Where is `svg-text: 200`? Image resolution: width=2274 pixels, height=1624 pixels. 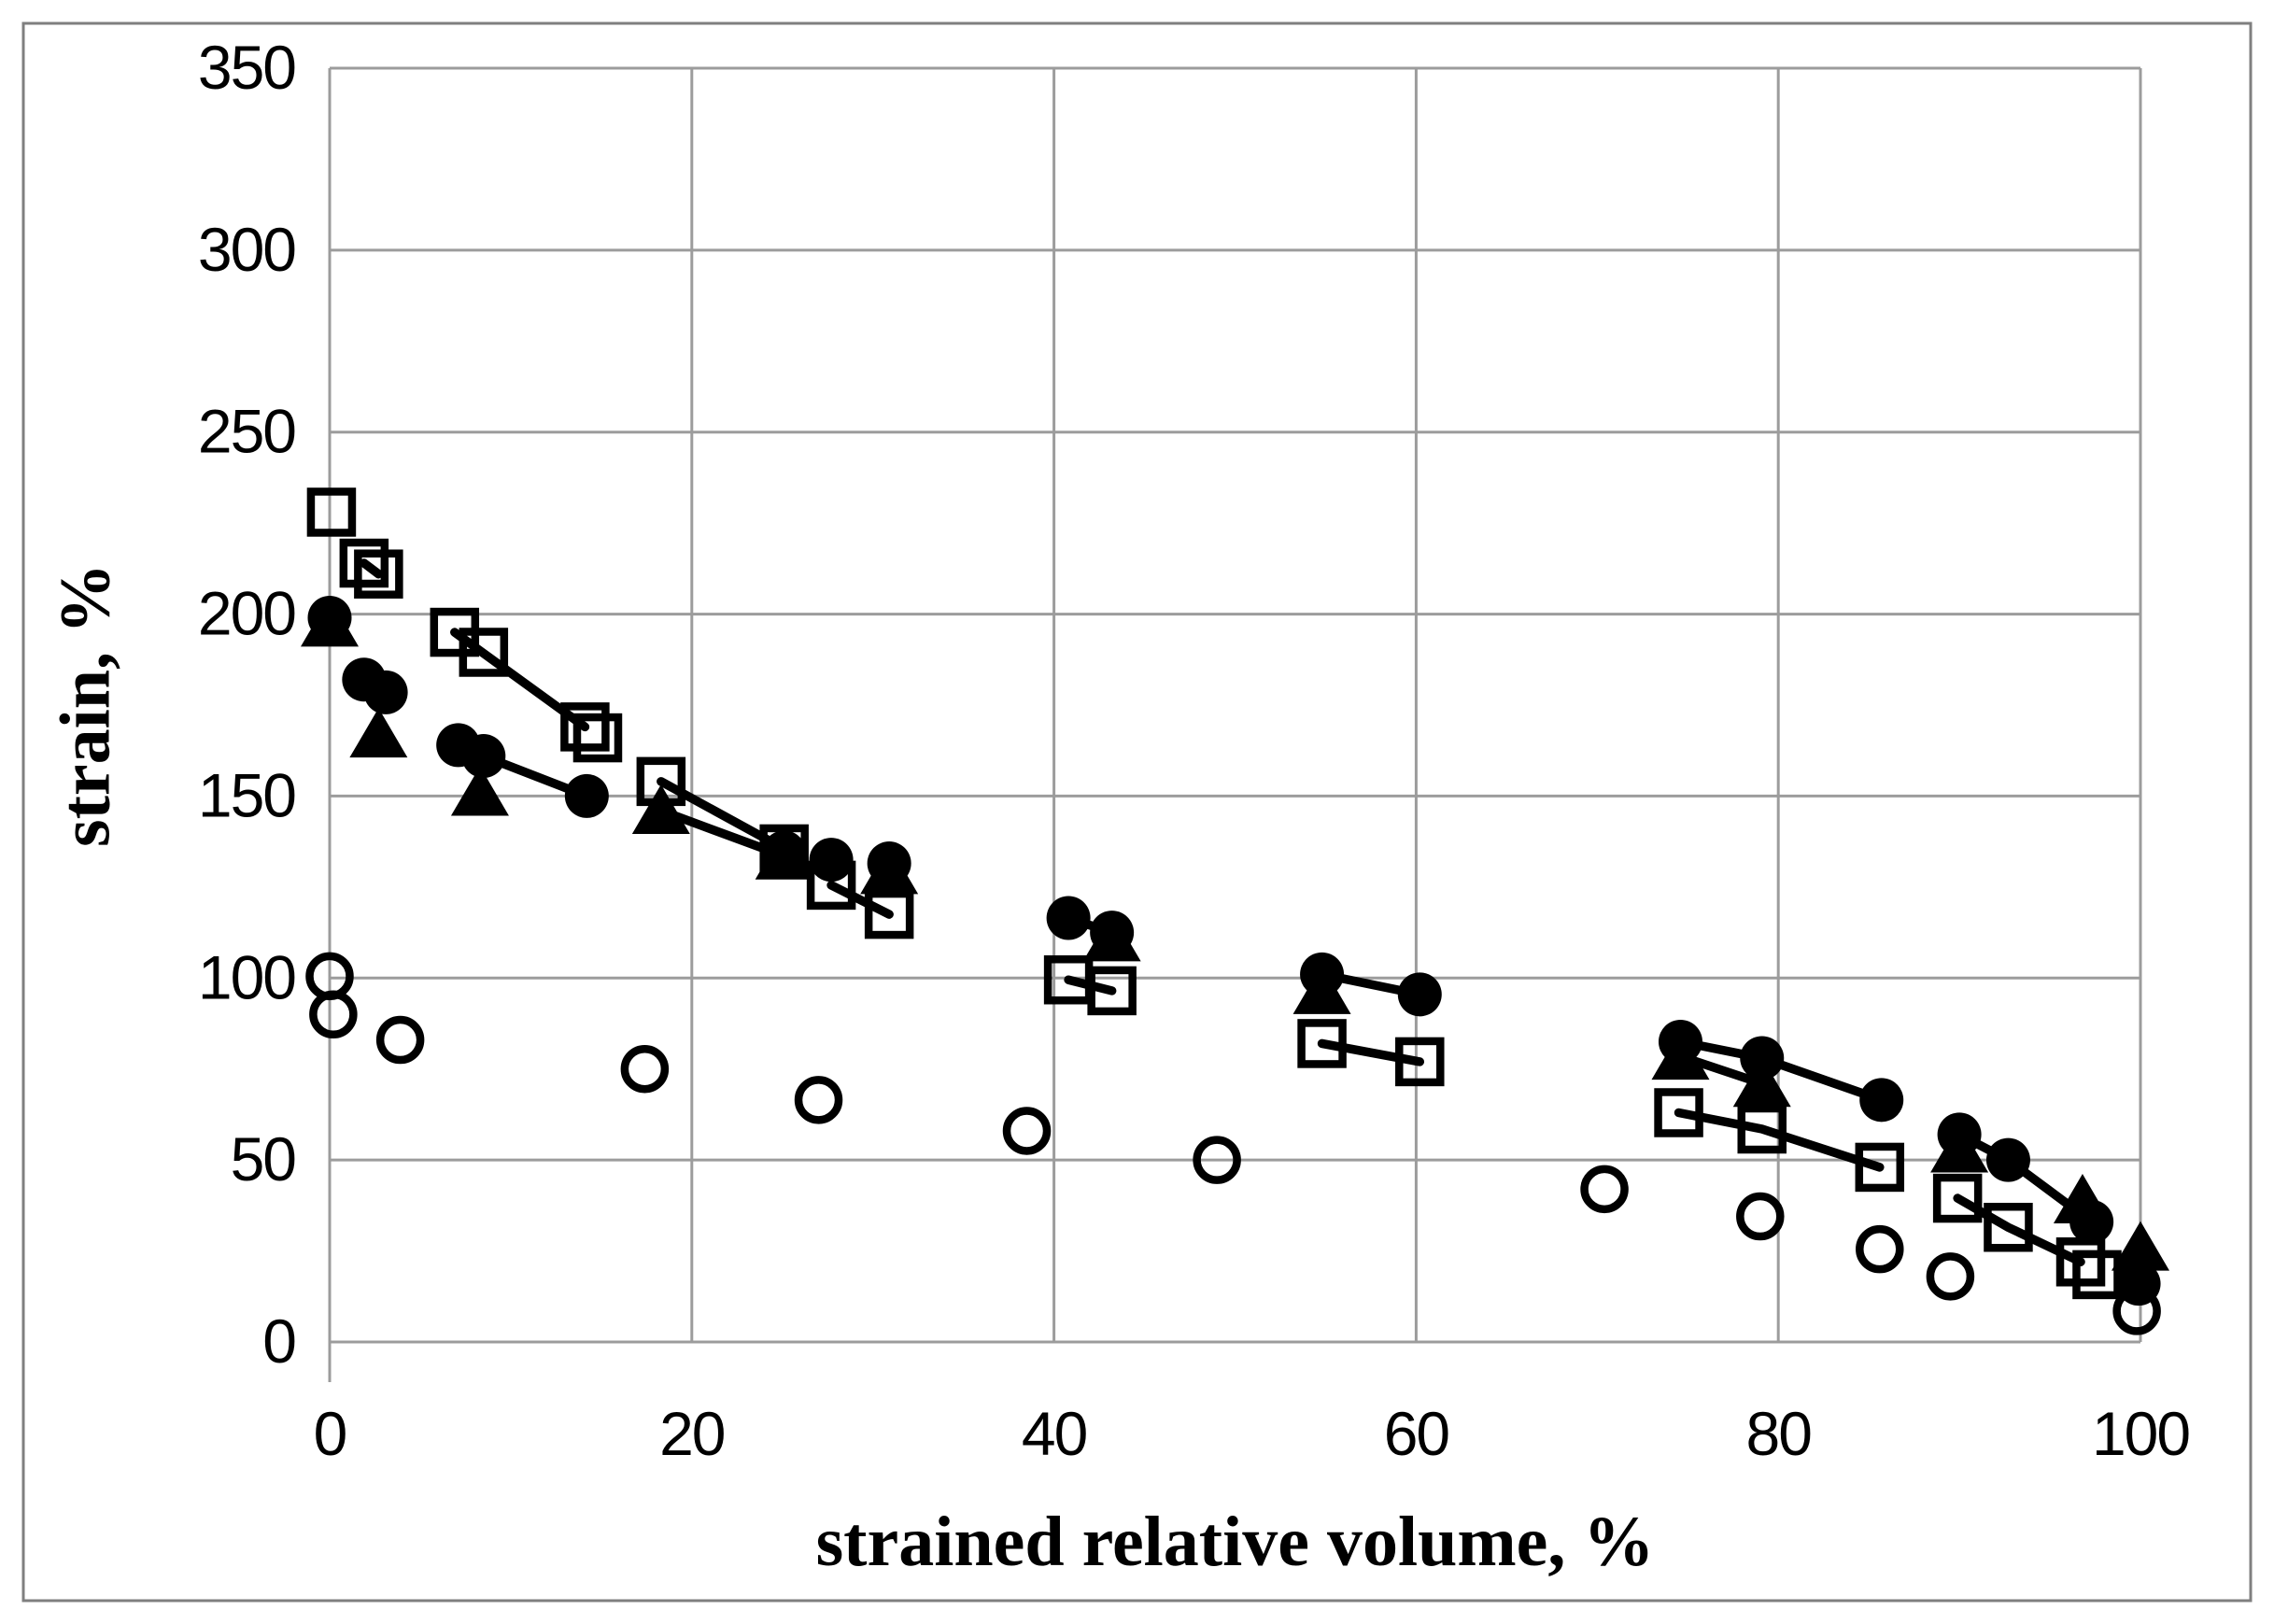
svg-text: 200 is located at coordinates (246, 613).